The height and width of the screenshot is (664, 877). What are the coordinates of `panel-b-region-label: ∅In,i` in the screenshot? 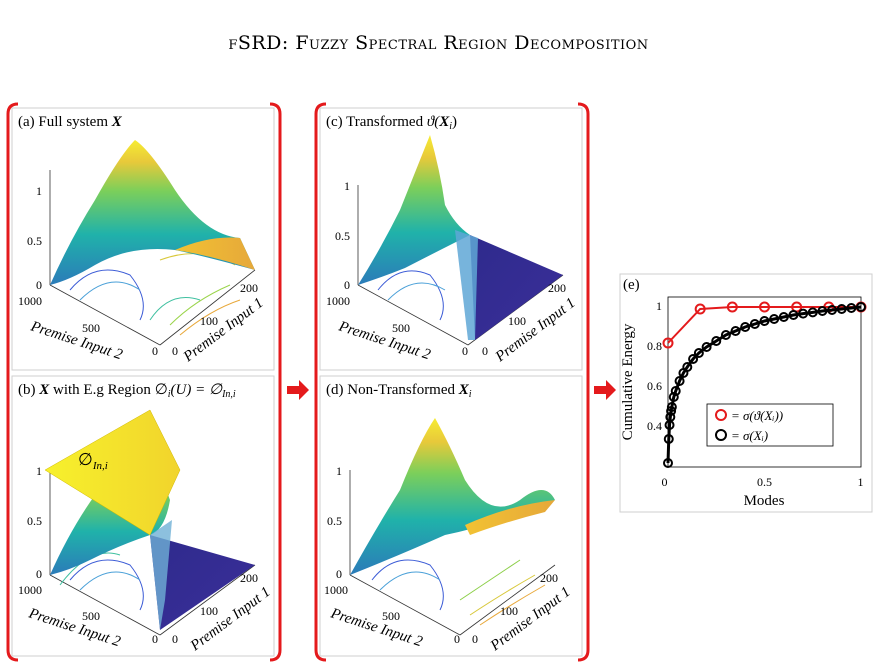 It's located at (93, 461).